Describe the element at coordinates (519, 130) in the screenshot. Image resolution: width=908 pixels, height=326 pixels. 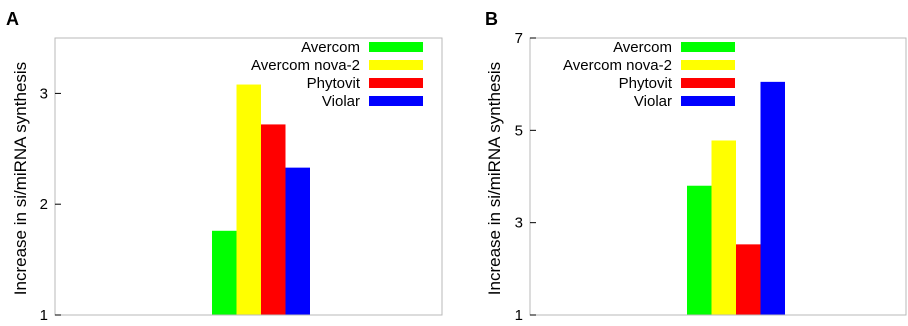
I see `y-tick-label: 5` at that location.